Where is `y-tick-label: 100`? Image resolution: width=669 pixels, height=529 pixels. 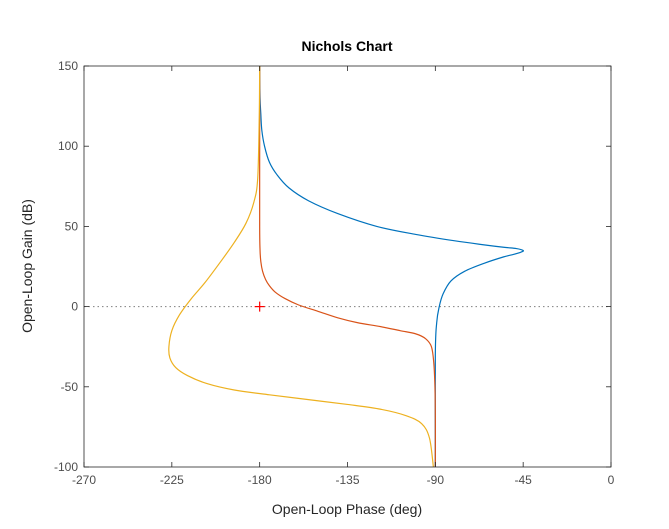
y-tick-label: 100 is located at coordinates (68, 146).